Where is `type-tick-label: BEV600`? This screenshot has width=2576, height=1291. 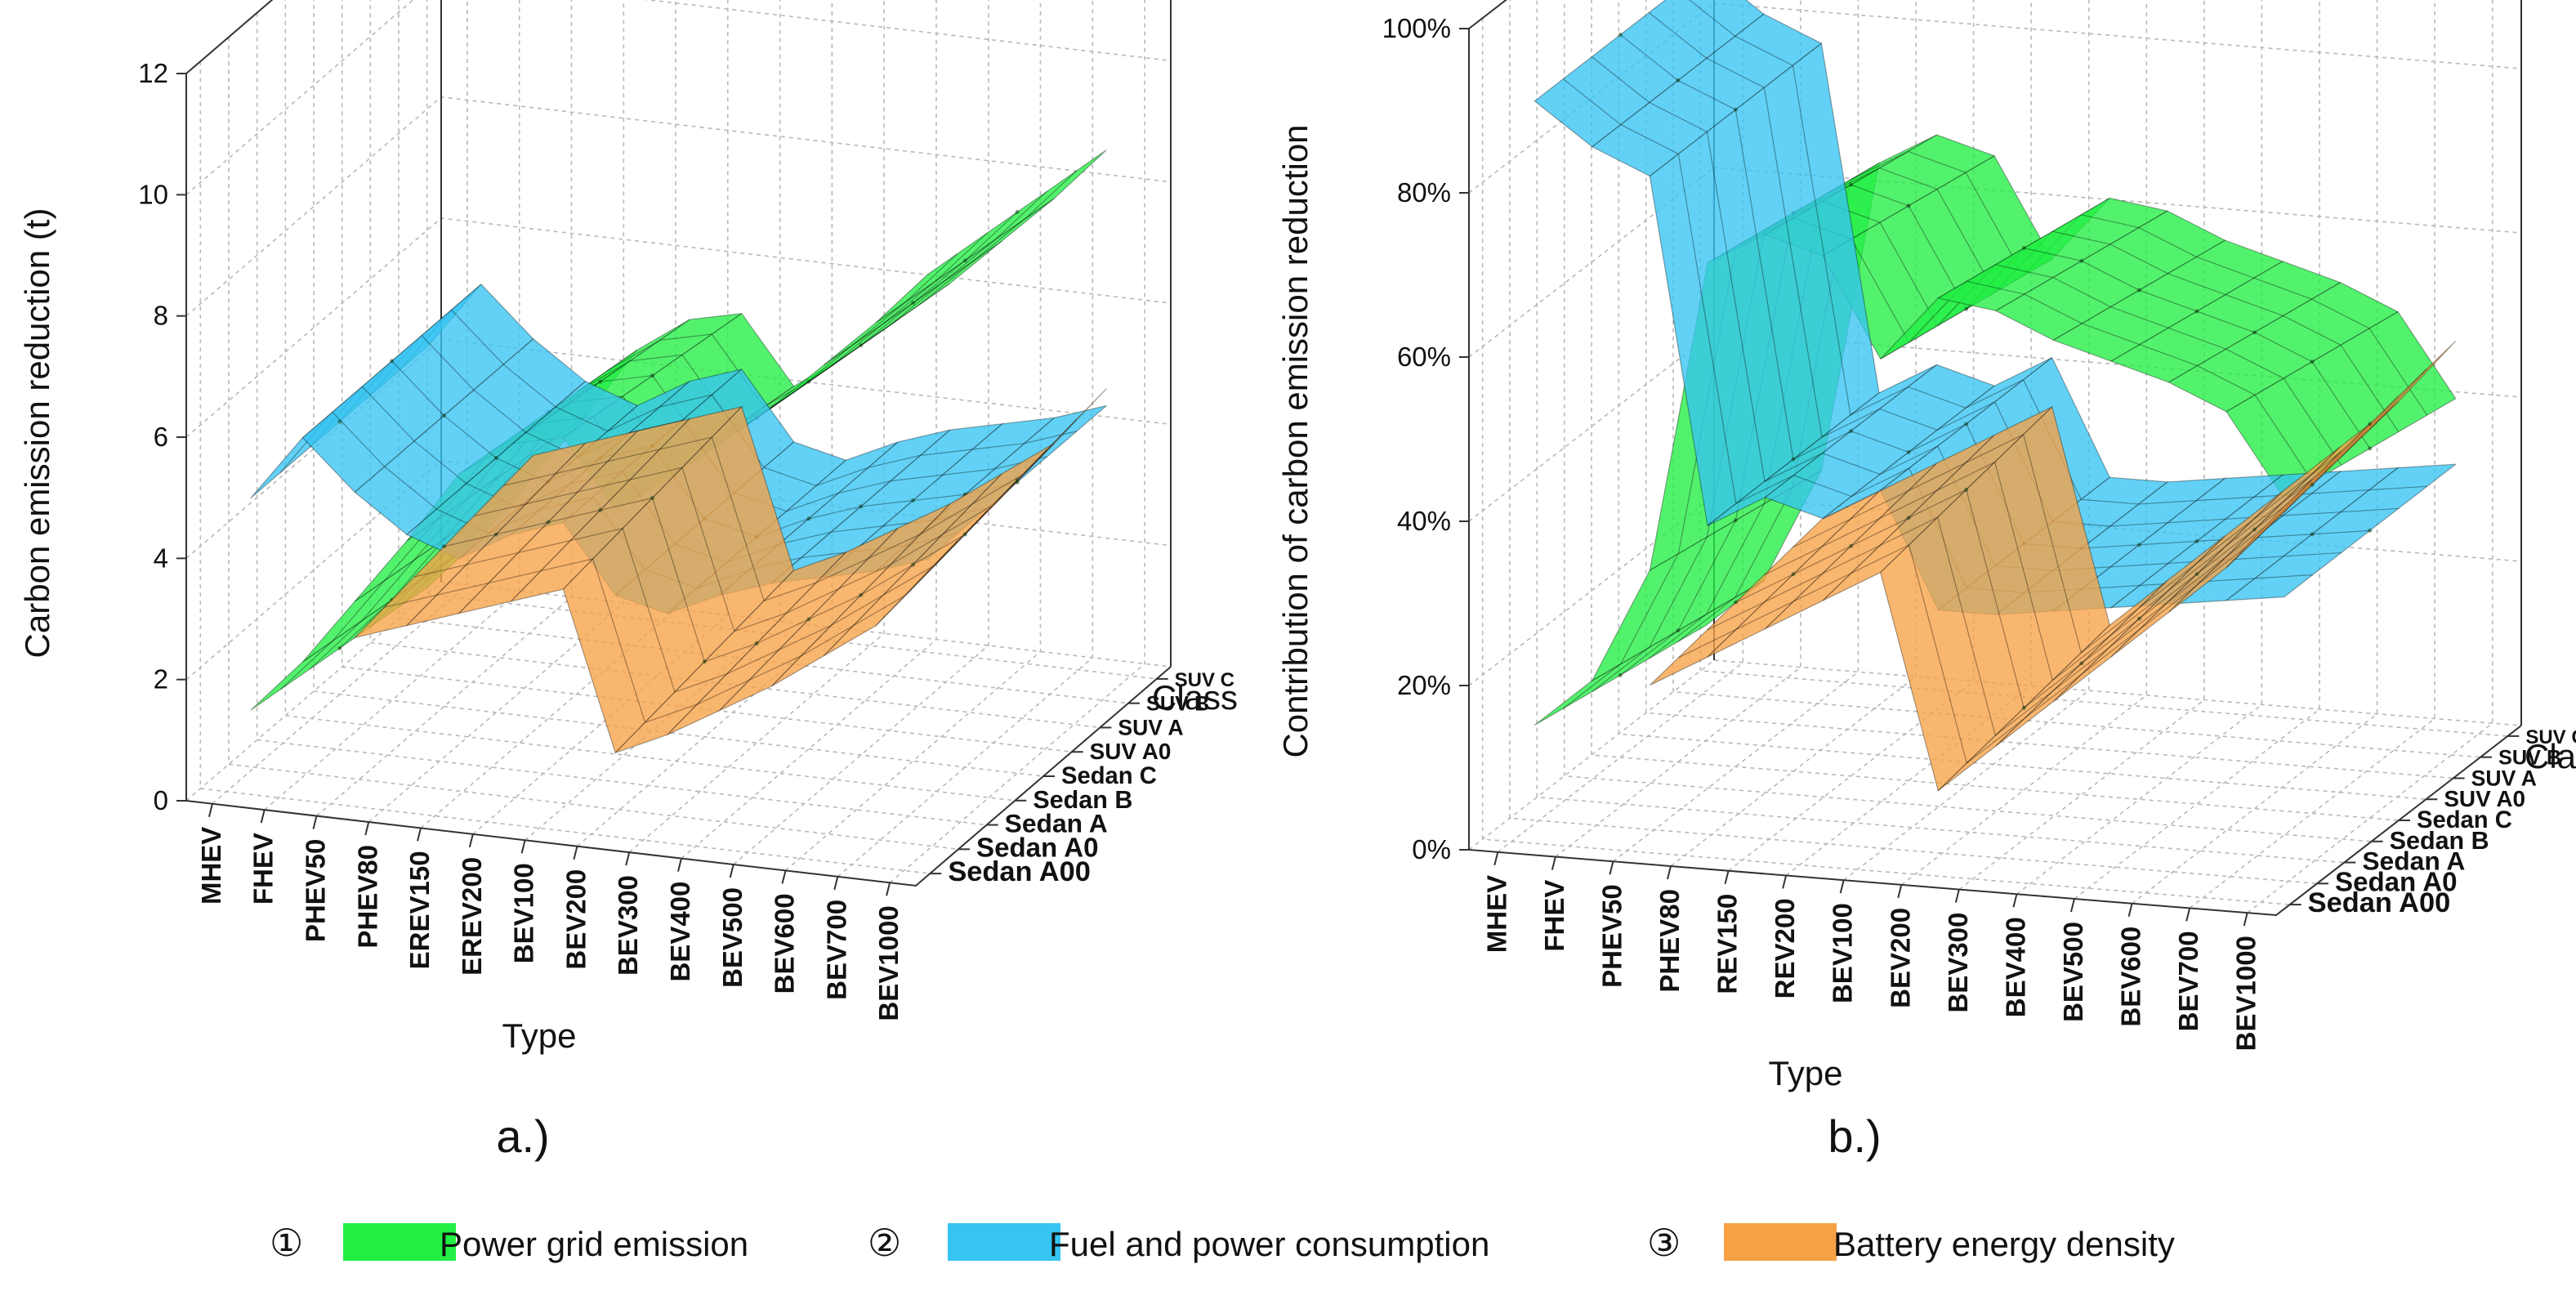
type-tick-label: BEV600 is located at coordinates (2131, 977).